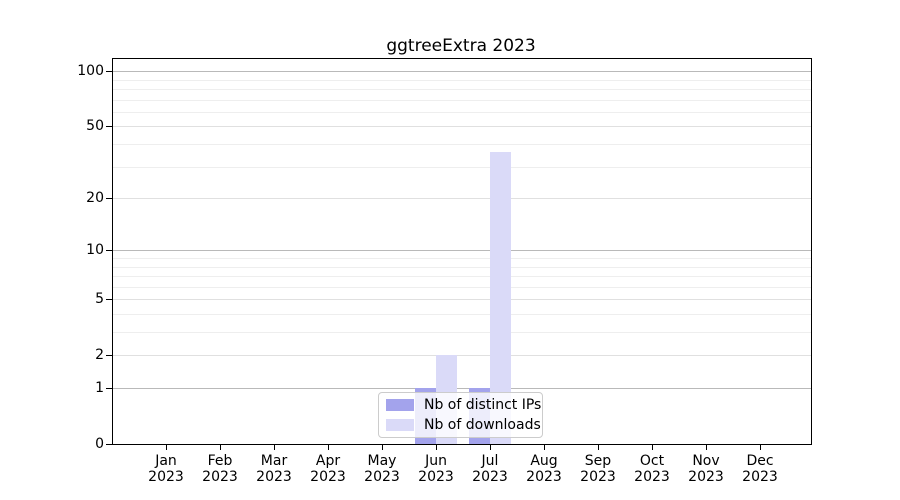 The height and width of the screenshot is (500, 900). What do you see at coordinates (652, 469) in the screenshot?
I see `x-tick-label-oct-2023: Oct 2023` at bounding box center [652, 469].